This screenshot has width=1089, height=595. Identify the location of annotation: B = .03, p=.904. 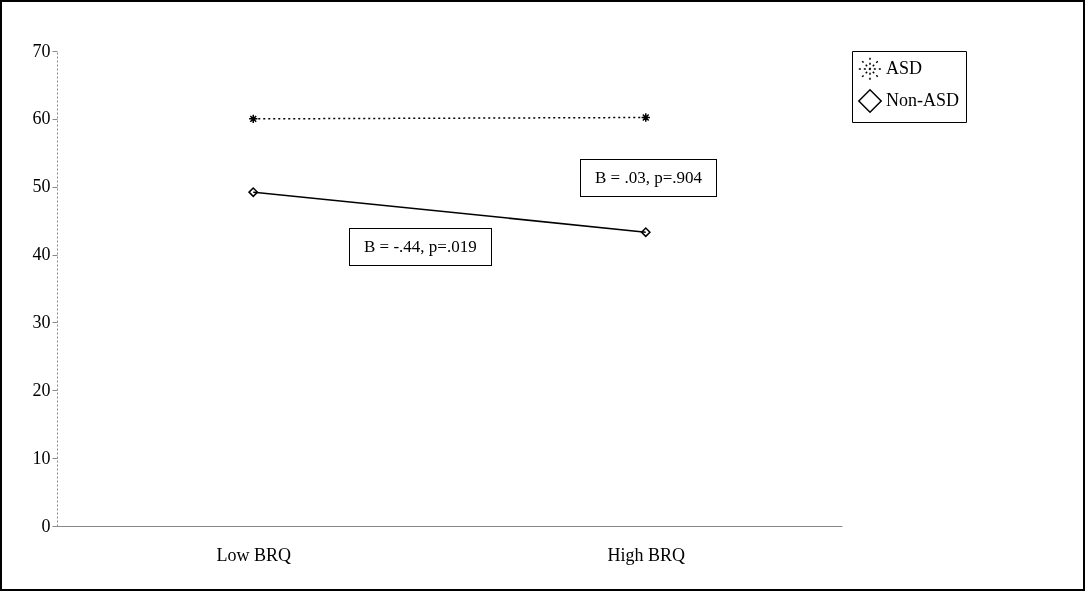
(649, 178).